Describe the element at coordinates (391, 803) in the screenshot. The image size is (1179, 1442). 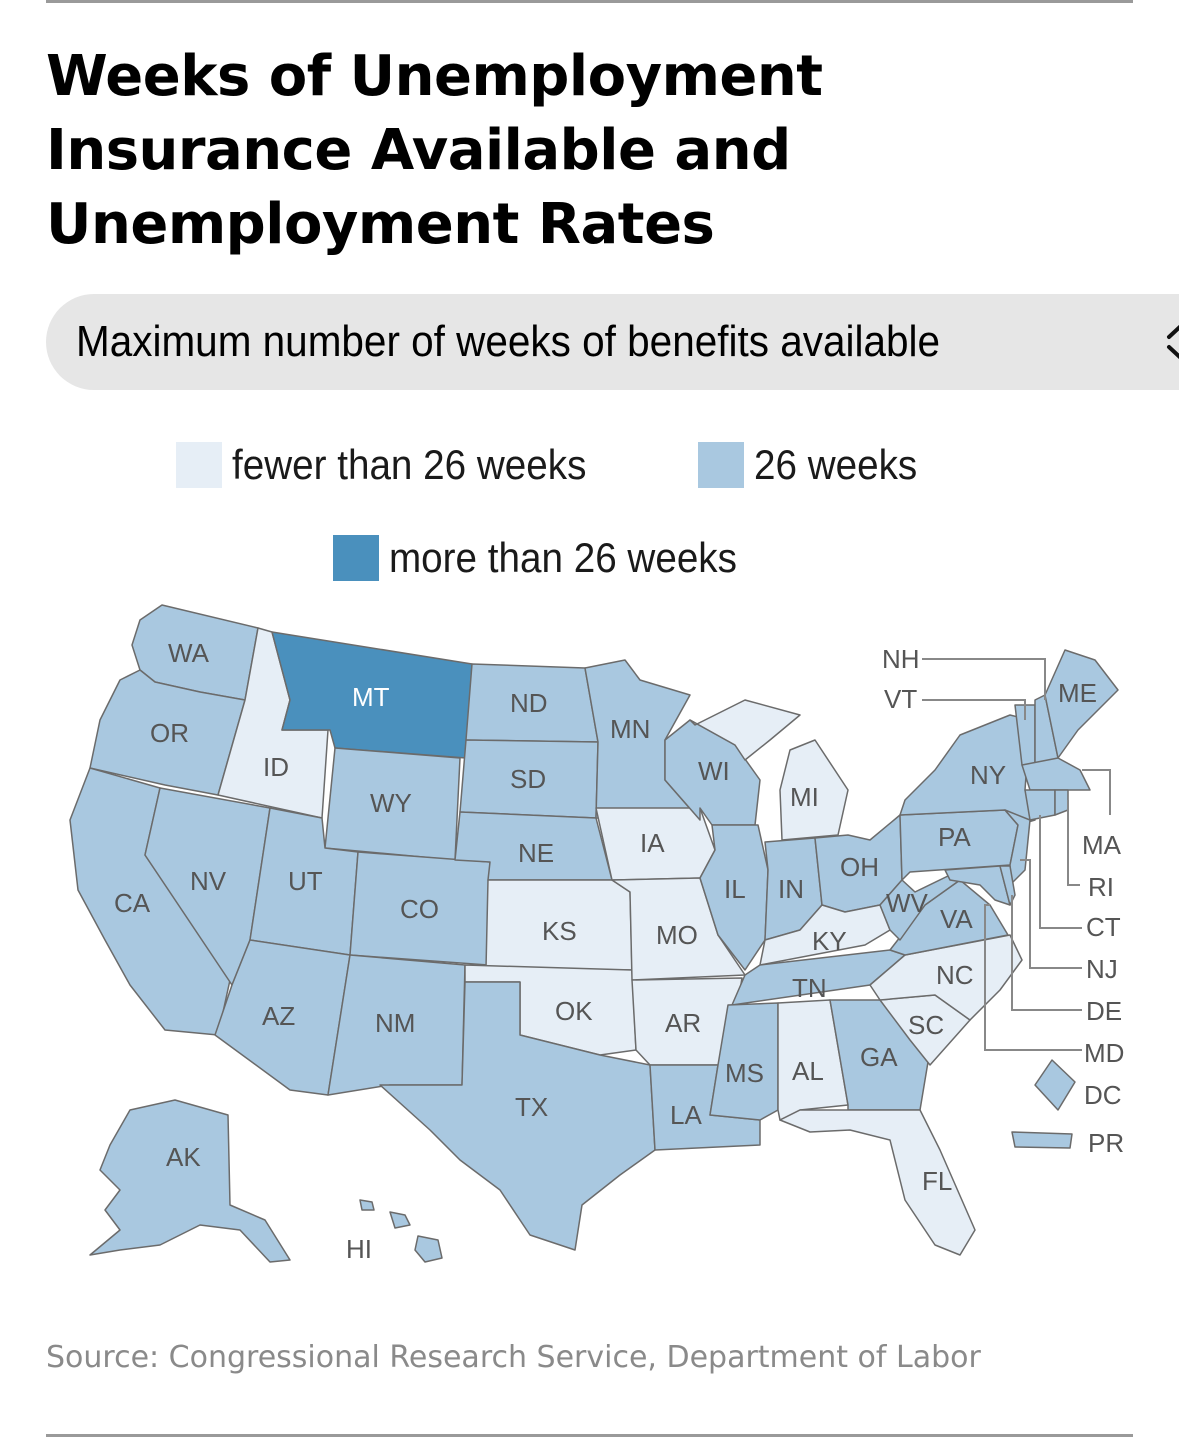
I see `state-label-WY: WY` at that location.